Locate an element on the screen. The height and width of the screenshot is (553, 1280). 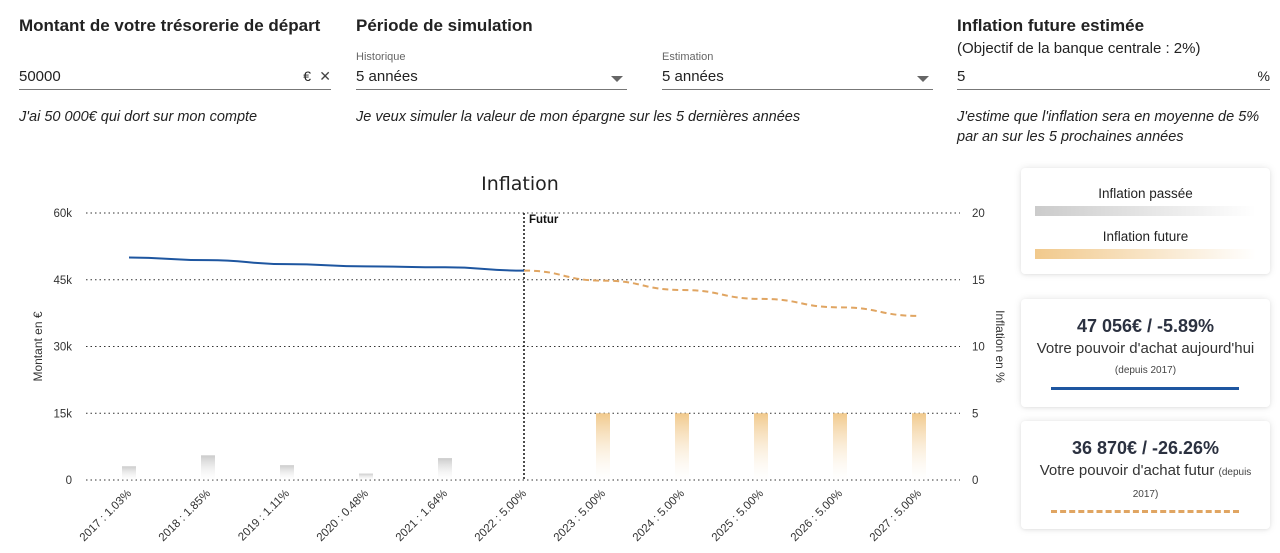
today-line-swatch is located at coordinates (1145, 388).